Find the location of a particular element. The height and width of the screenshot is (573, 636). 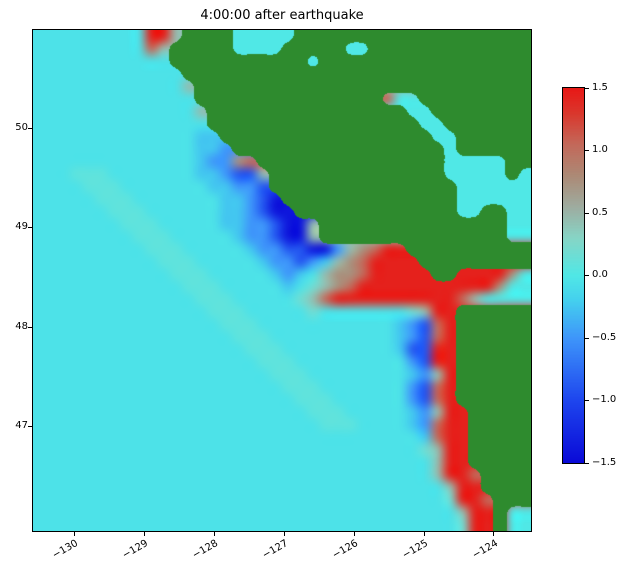

colorbar-tick-label: −0.5 is located at coordinates (604, 337).